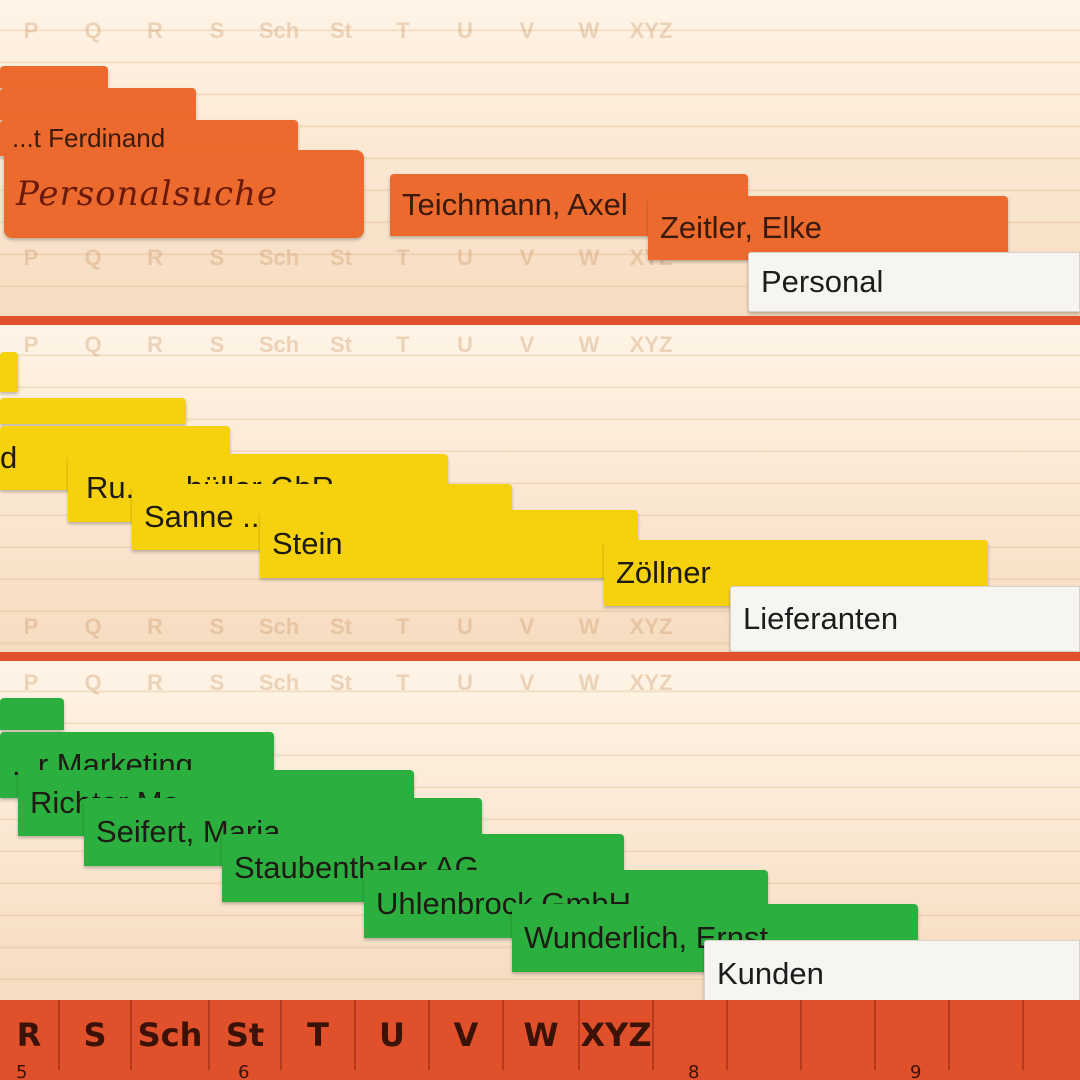  What do you see at coordinates (22, 1071) in the screenshot?
I see `index-number: 5` at bounding box center [22, 1071].